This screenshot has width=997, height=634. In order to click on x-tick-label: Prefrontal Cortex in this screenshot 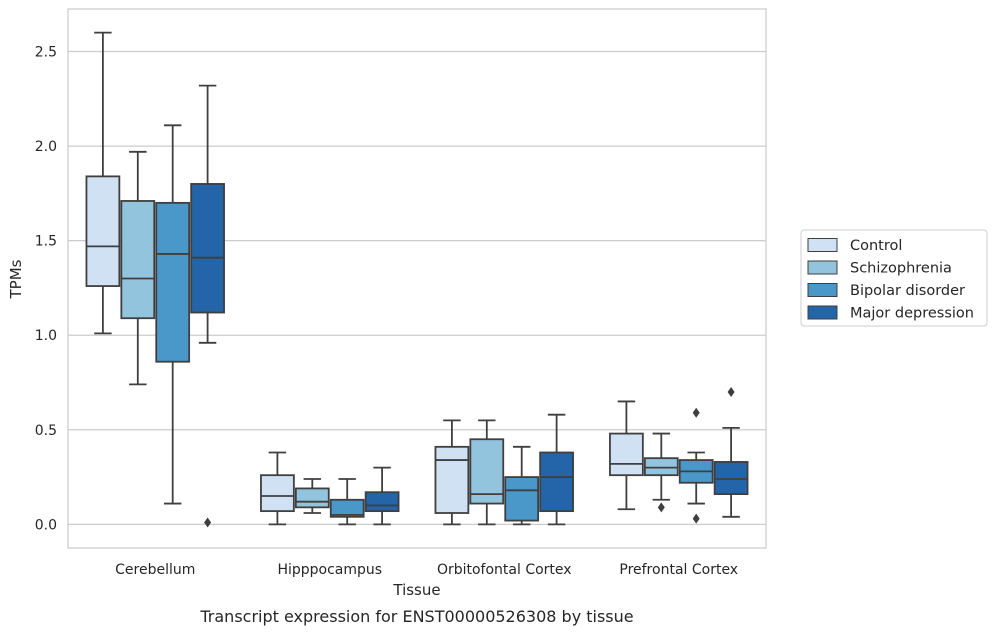, I will do `click(678, 570)`.